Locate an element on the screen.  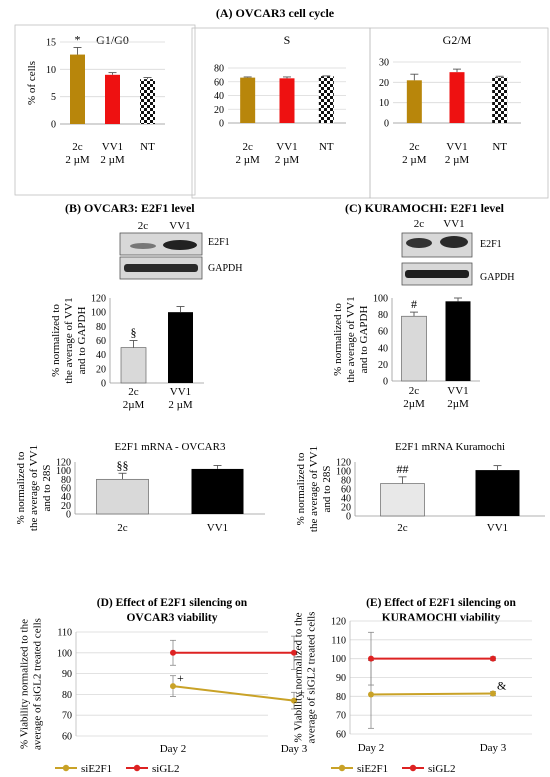
panel-c-title: (C) KURAMOCHI: E2F1 level is located at coordinates (425, 208).